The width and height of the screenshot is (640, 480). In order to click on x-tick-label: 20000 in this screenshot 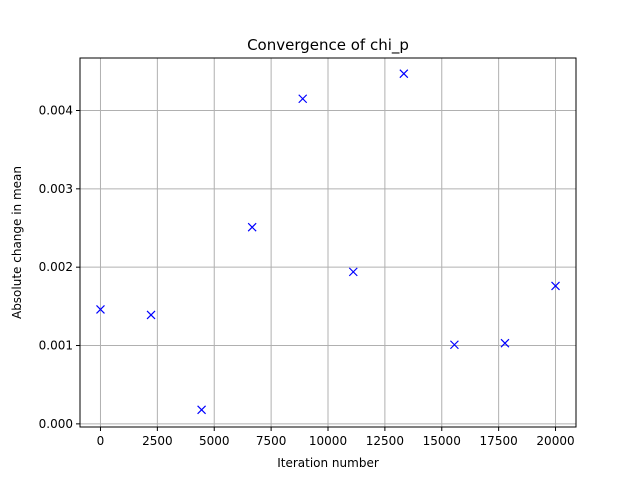, I will do `click(555, 441)`.